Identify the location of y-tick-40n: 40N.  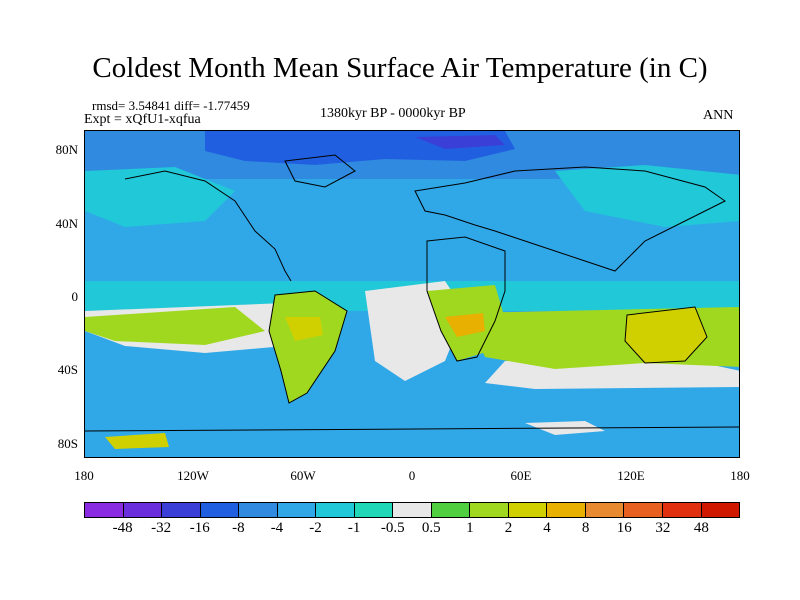
(66, 223).